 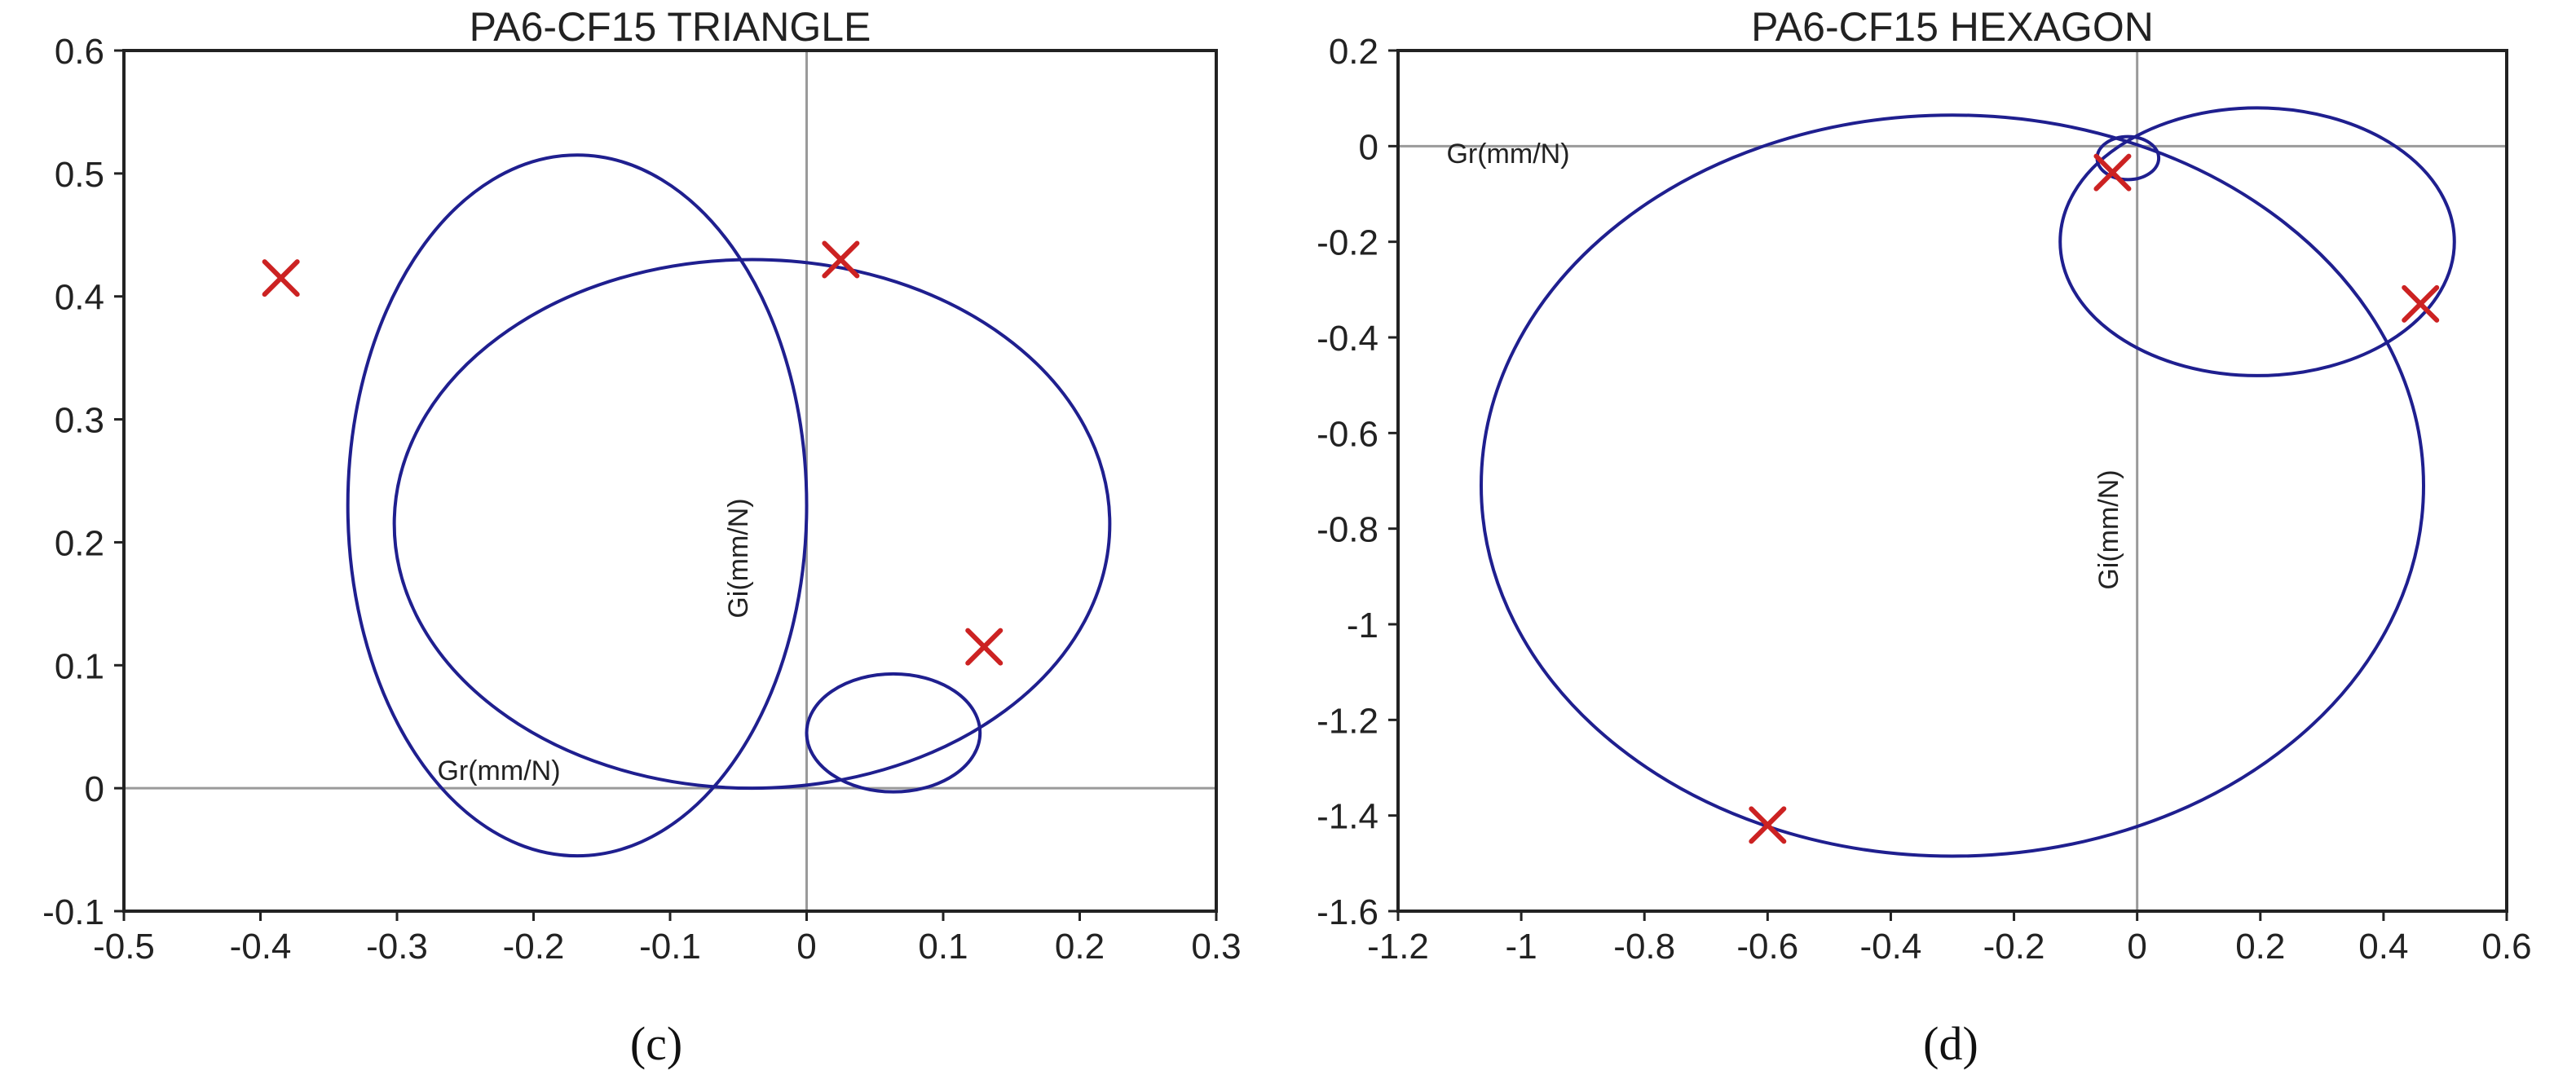 What do you see at coordinates (397, 947) in the screenshot?
I see `x-tick-label: -0.3` at bounding box center [397, 947].